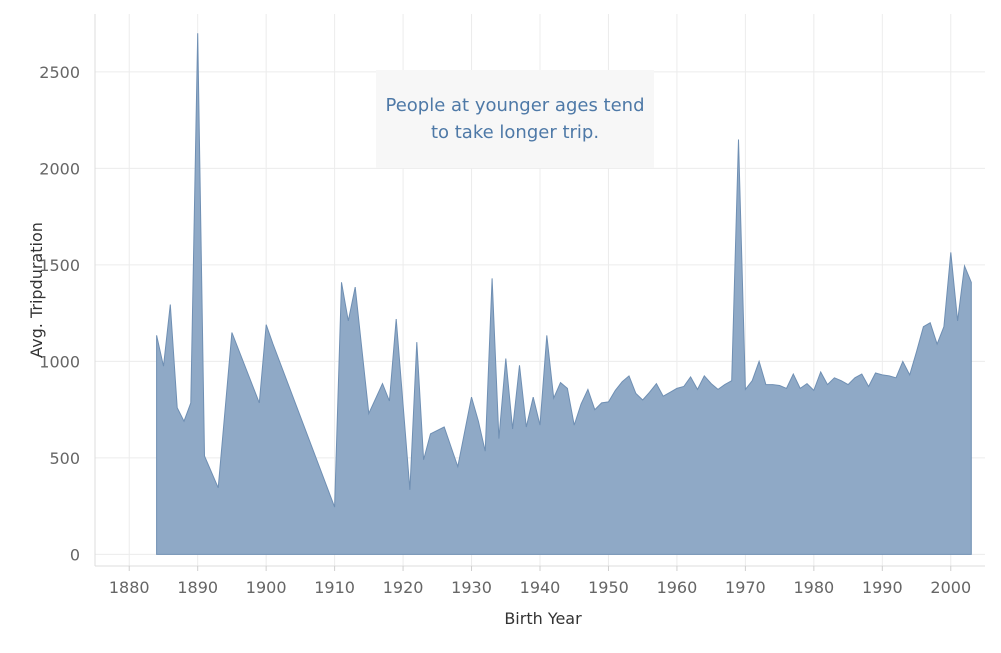 The width and height of the screenshot is (1001, 653). Describe the element at coordinates (608, 587) in the screenshot. I see `x-tick-label: 1950` at that location.